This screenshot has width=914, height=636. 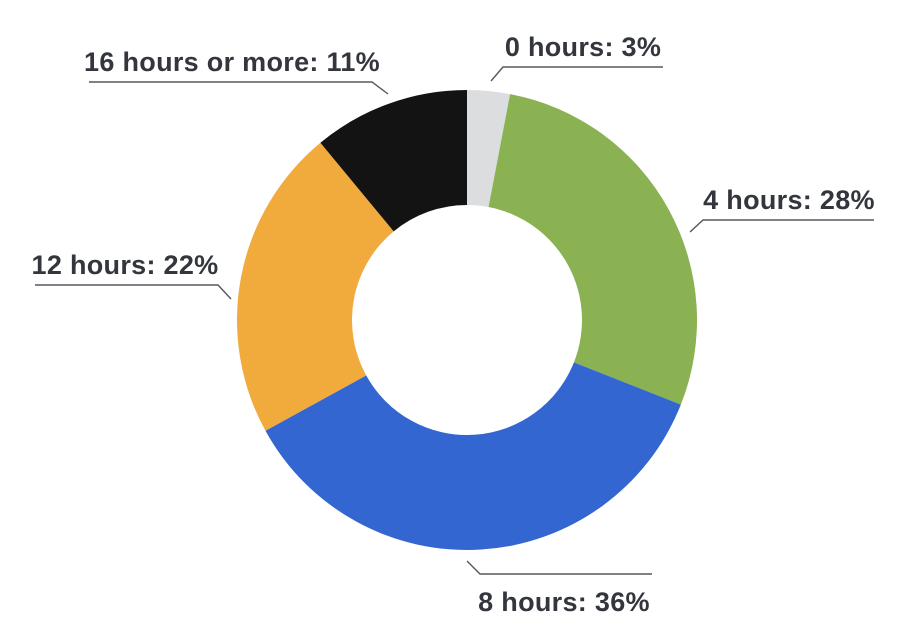 I want to click on donut-slice-0-hours, so click(x=489, y=149).